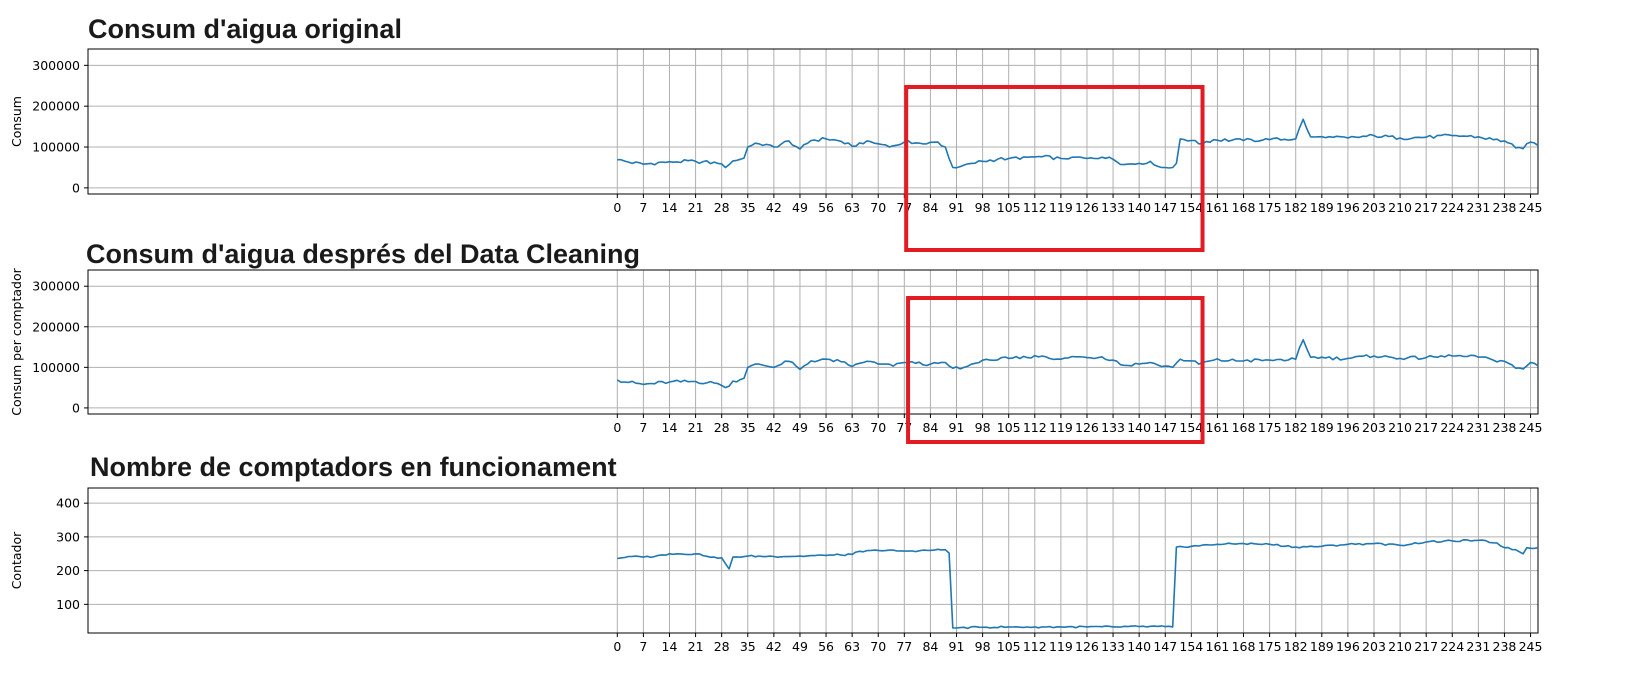 The width and height of the screenshot is (1634, 694). I want to click on y-tick-label: 0, so click(76, 407).